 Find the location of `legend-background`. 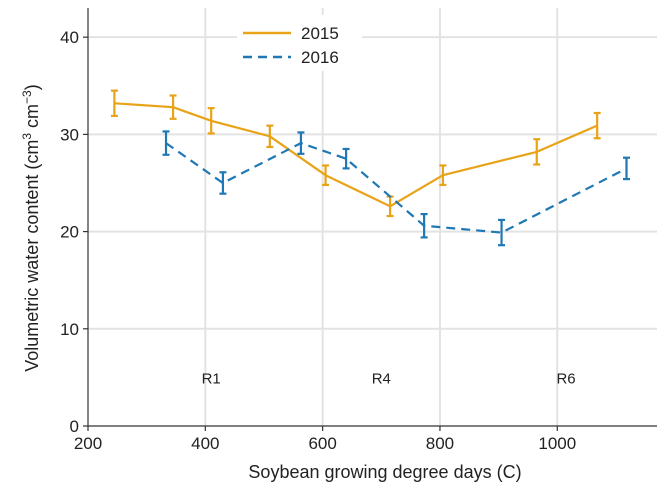

legend-background is located at coordinates (299, 43).